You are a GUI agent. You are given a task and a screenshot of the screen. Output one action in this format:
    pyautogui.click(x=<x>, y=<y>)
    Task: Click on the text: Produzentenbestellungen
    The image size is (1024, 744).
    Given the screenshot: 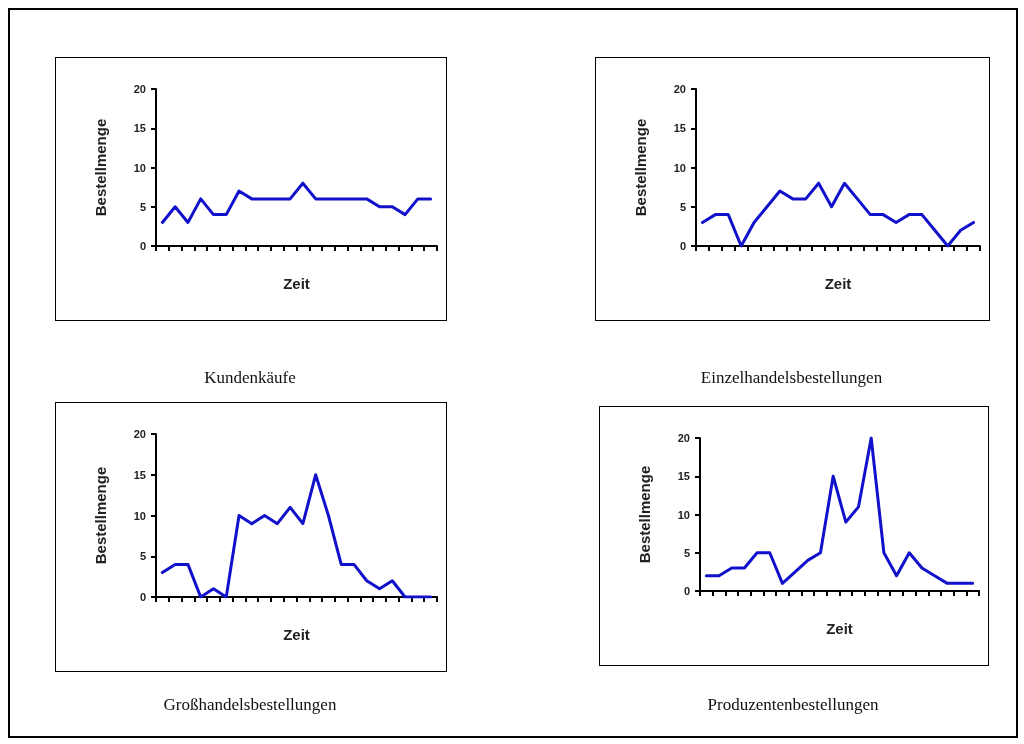 What is the action you would take?
    pyautogui.click(x=793, y=705)
    